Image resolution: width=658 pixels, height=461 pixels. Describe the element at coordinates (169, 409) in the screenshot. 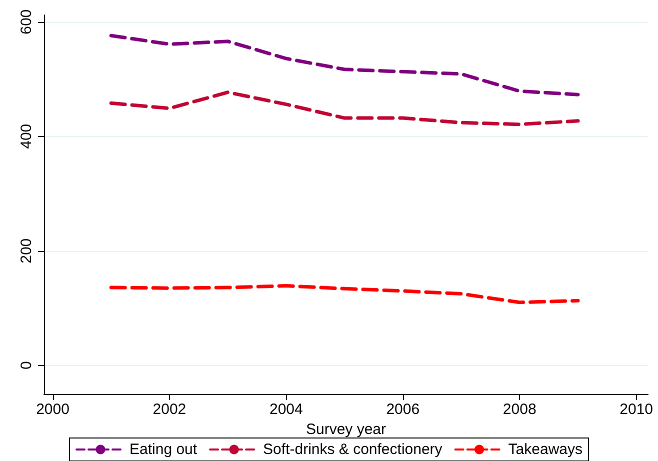

I see `x-tick-label: 2002` at that location.